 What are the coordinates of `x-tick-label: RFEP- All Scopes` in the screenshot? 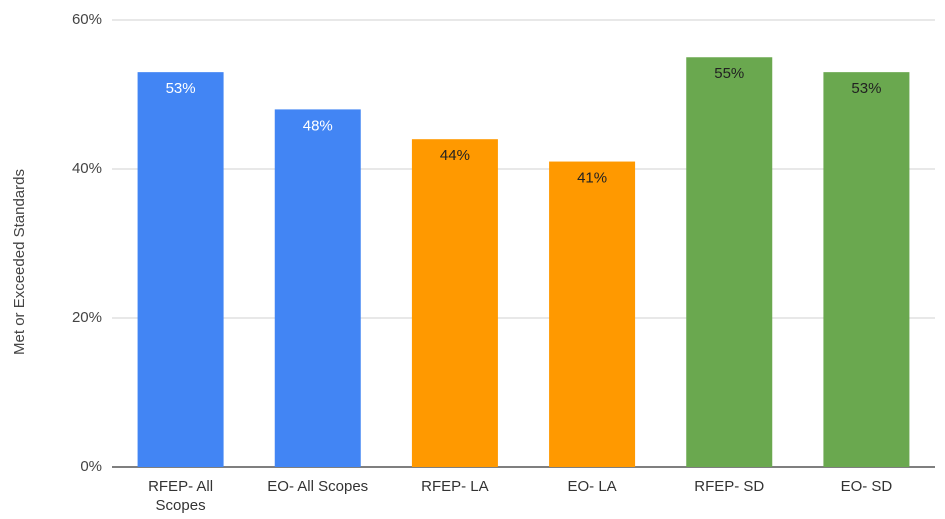 It's located at (181, 496).